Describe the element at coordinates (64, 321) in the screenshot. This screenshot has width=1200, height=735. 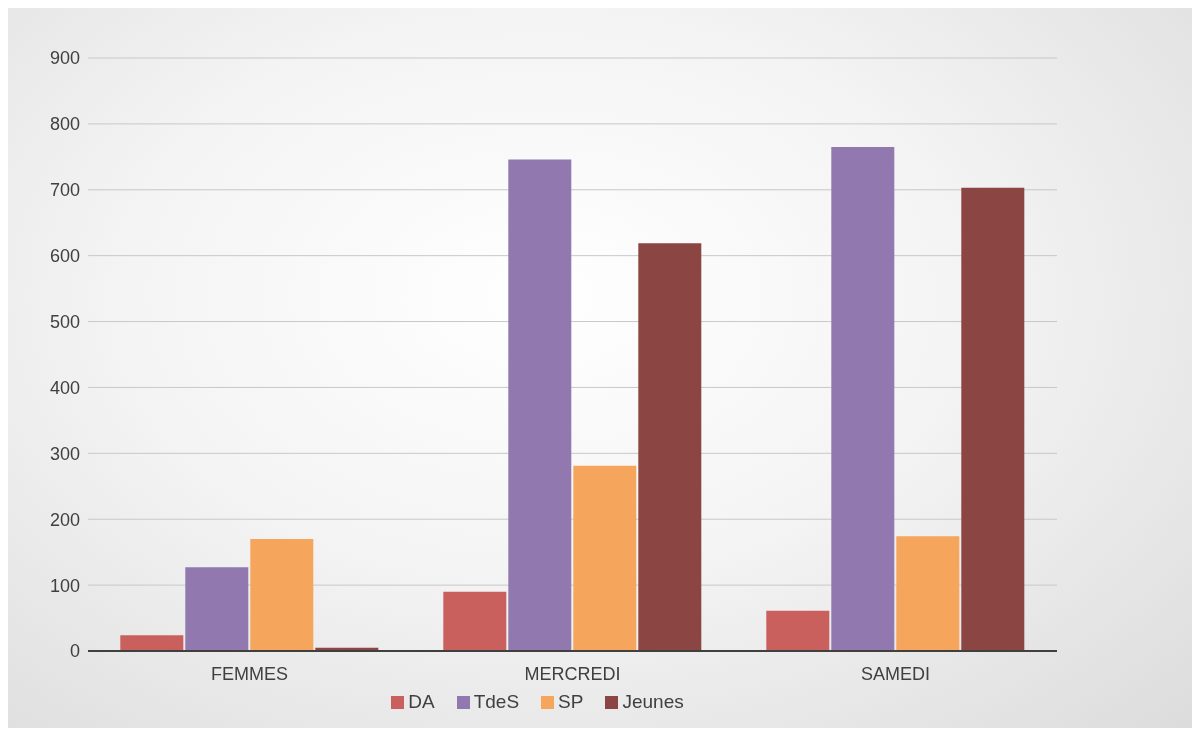
I see `y-tick-label: 500` at that location.